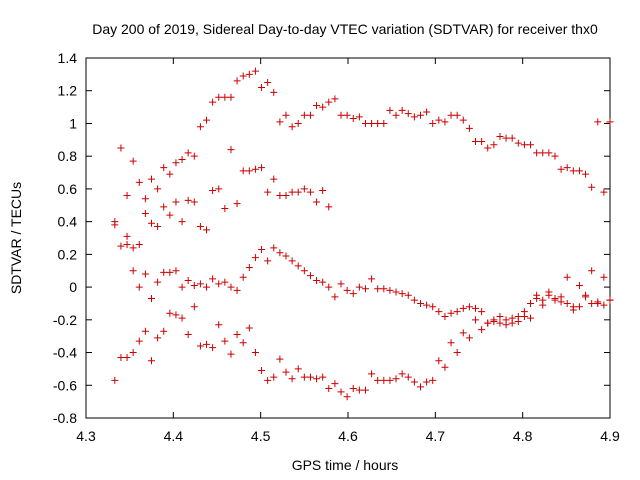 This screenshot has width=640, height=480. I want to click on y-tick-label: 1.2, so click(68, 91).